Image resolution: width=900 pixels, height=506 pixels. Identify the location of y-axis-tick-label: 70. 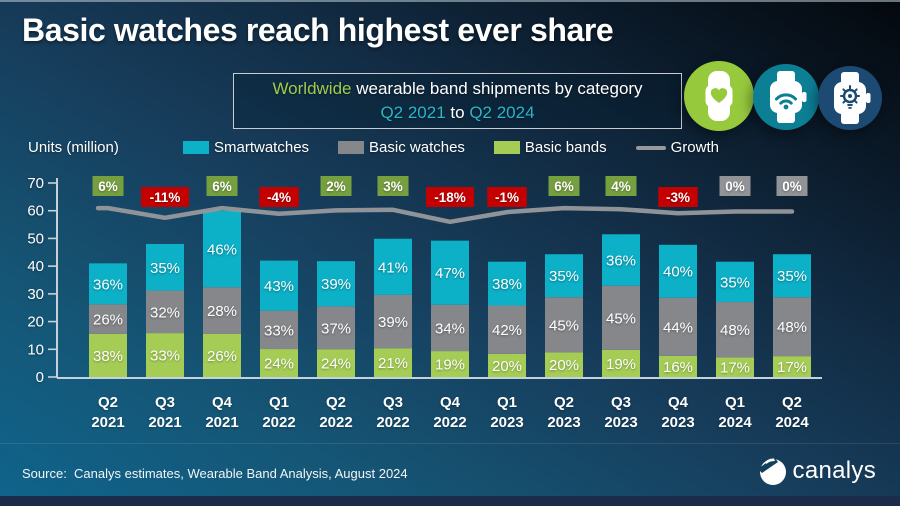
(35, 183).